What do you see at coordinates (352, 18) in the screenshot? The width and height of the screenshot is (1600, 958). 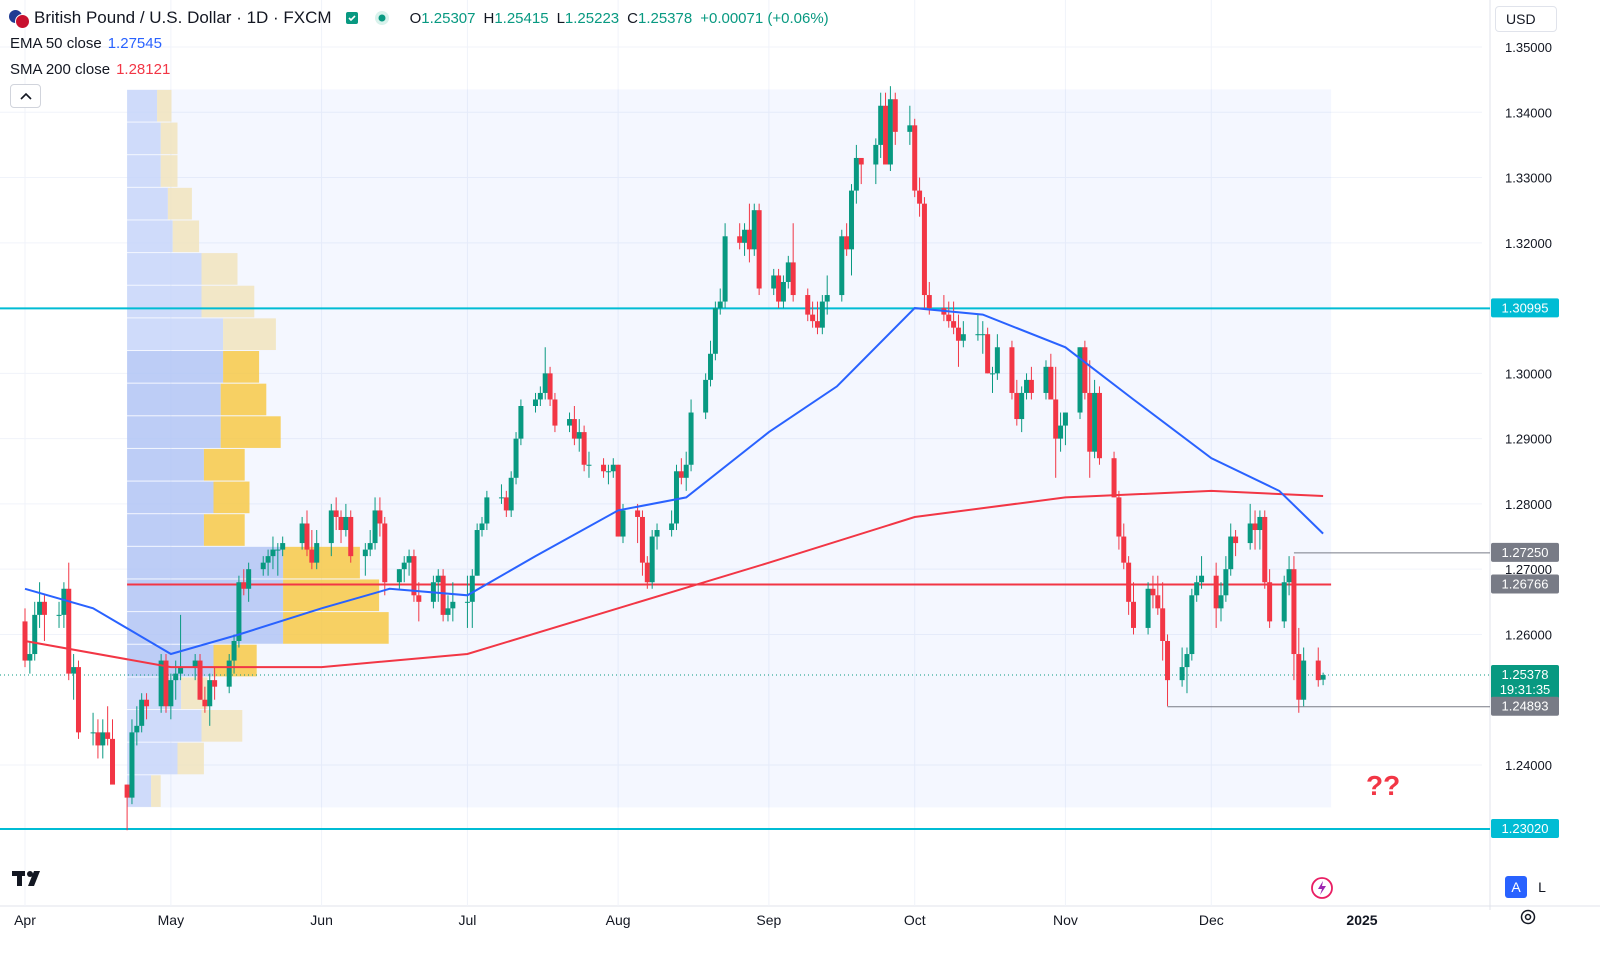 I see `flag-marker-icon` at bounding box center [352, 18].